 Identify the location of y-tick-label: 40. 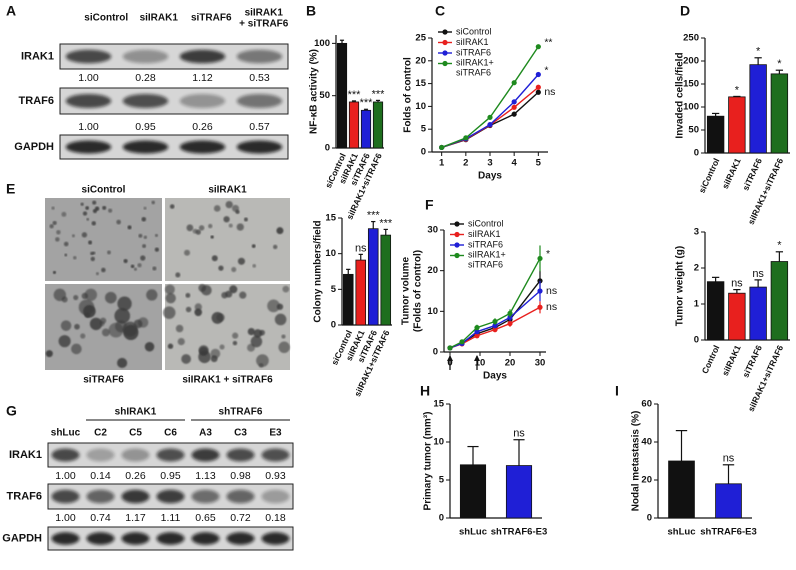
(646, 442).